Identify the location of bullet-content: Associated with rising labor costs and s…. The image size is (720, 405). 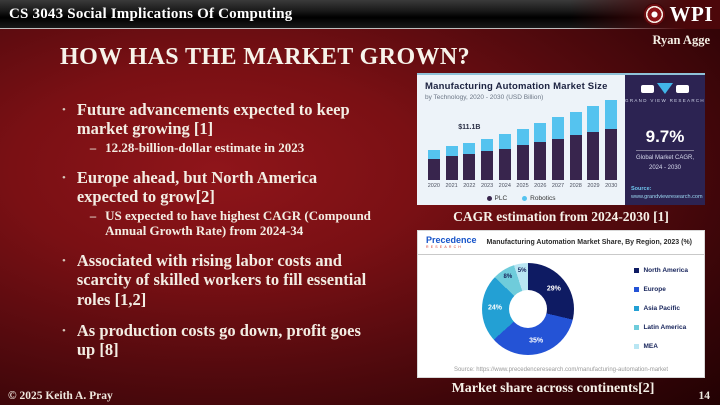
(227, 279).